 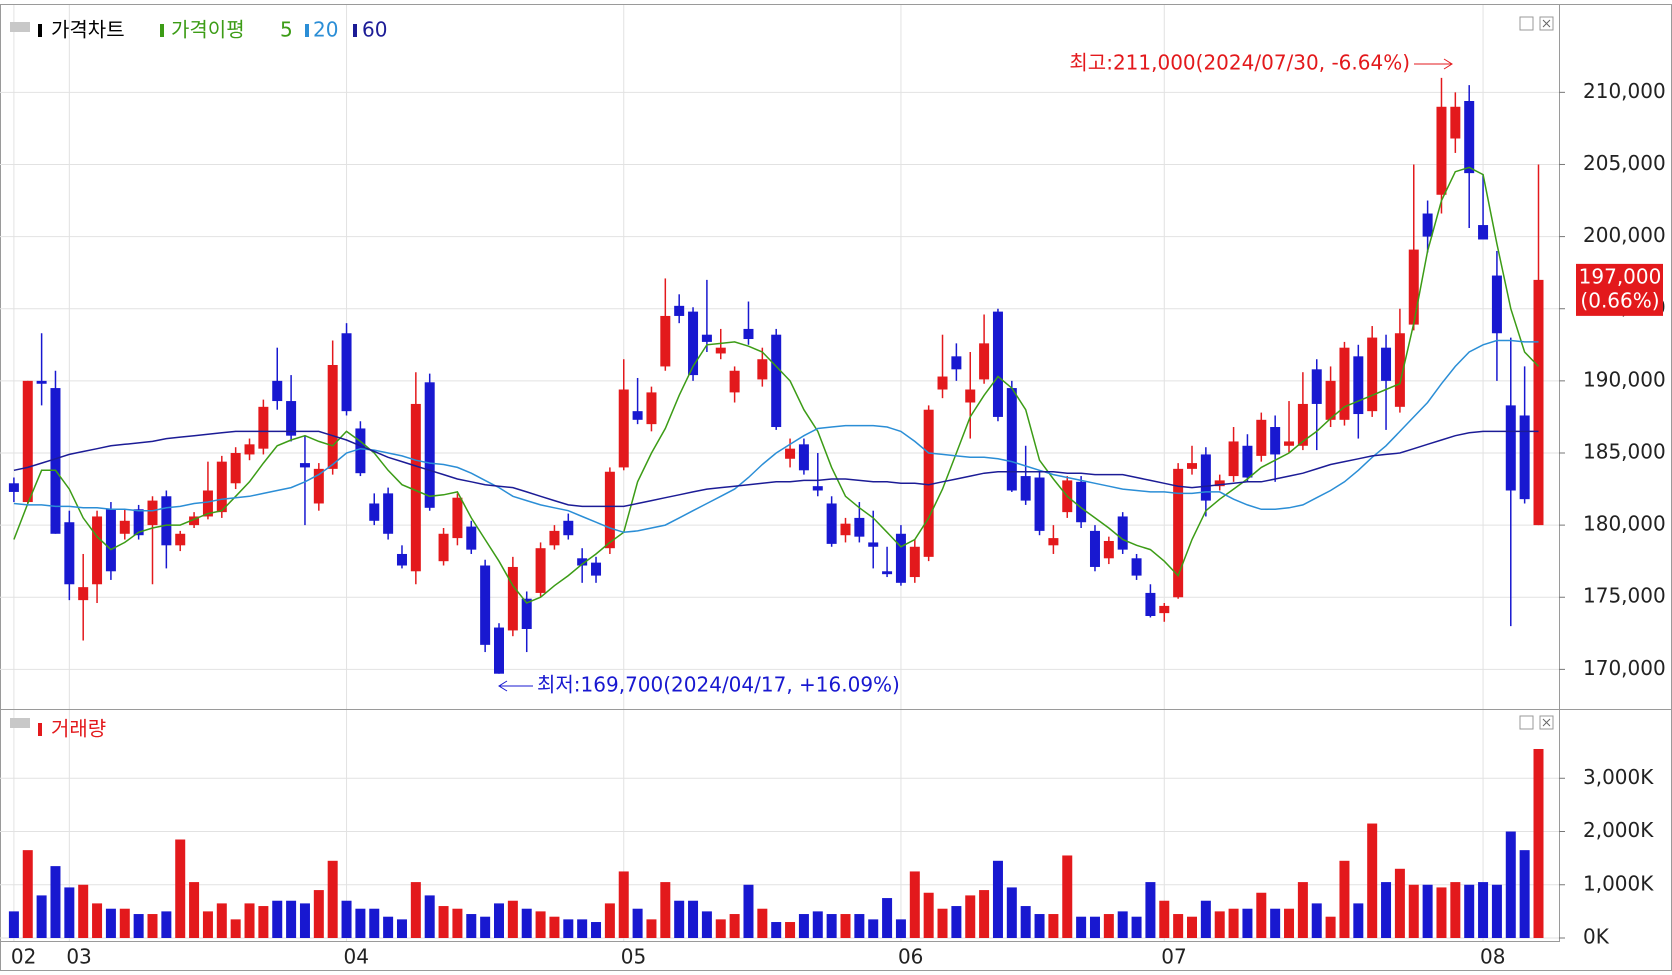 What do you see at coordinates (356, 957) in the screenshot?
I see `x-tick-label: 04` at bounding box center [356, 957].